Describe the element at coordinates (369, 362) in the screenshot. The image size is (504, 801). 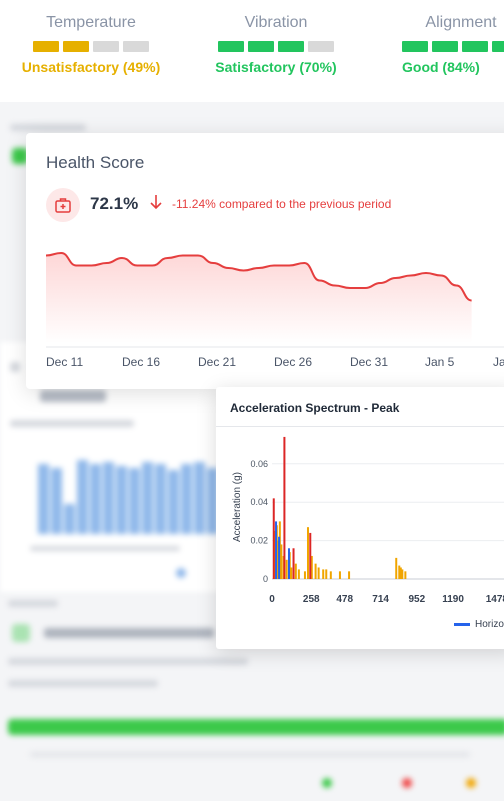
I see `x-tick-label: Dec 31` at that location.